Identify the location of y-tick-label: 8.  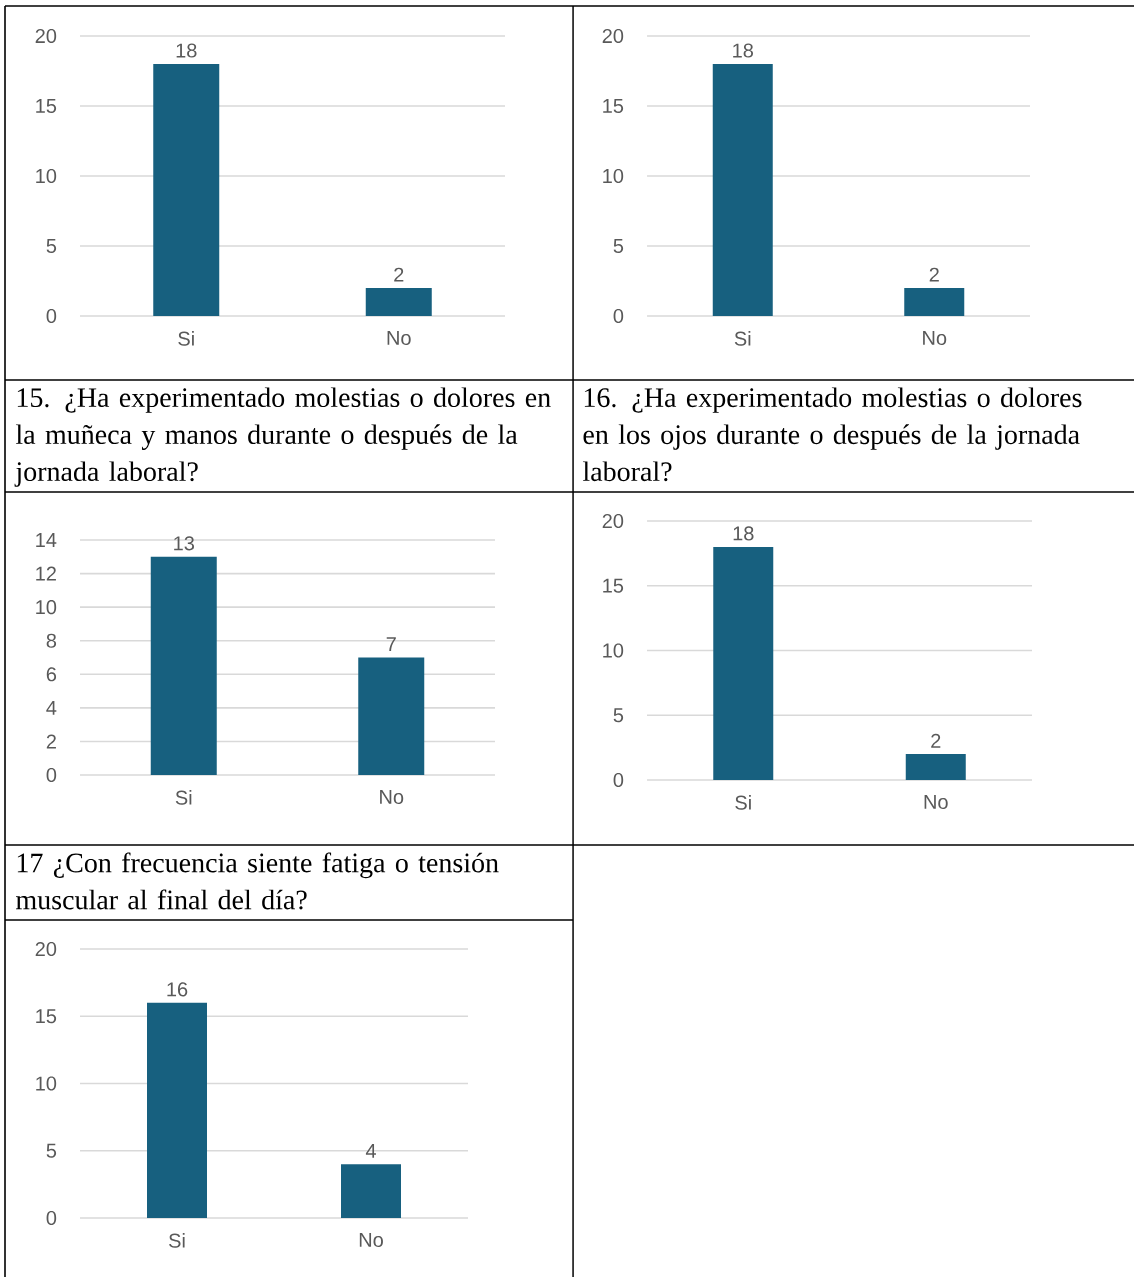
(51, 640).